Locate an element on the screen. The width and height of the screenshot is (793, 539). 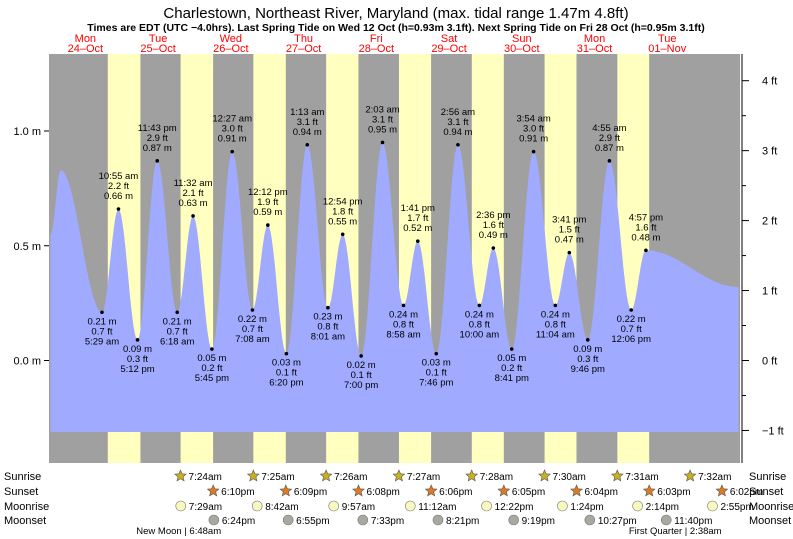
sunset-time-6: 6:03pm is located at coordinates (673, 492).